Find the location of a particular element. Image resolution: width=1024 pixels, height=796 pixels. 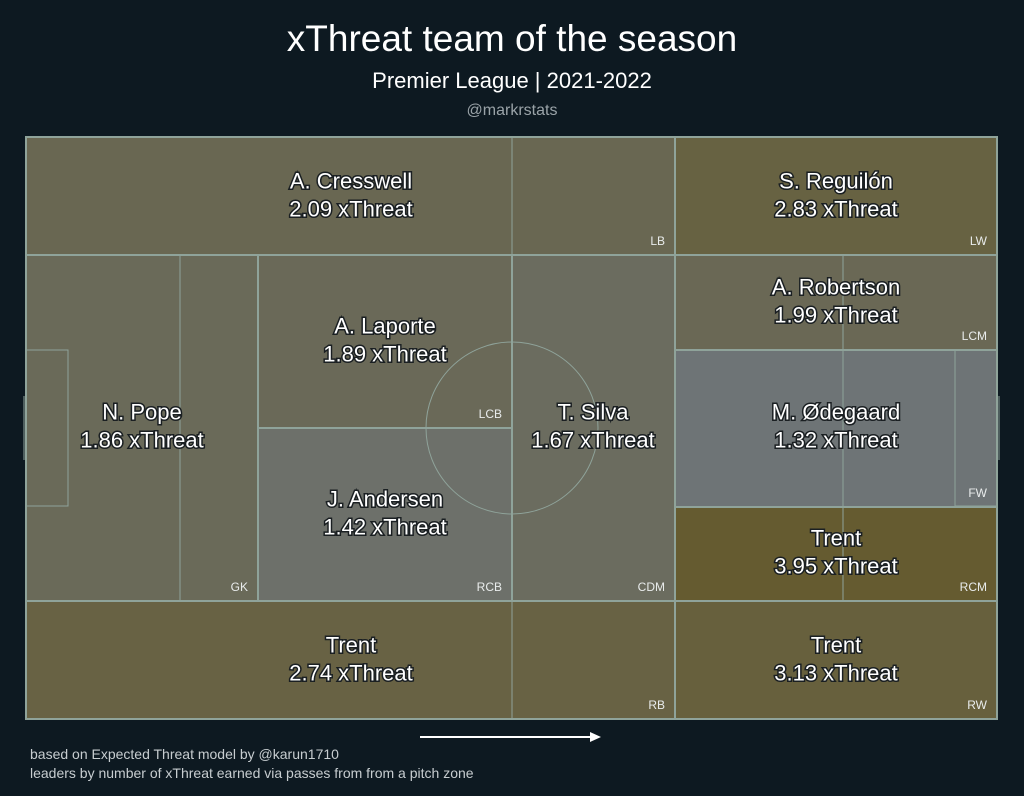

zone-lcb is located at coordinates (385, 341).